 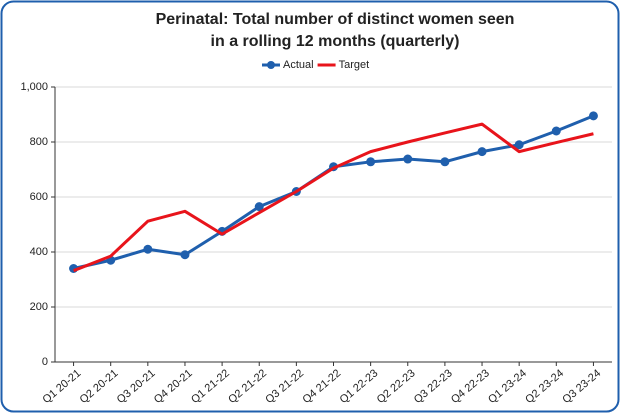 I want to click on y-tick-label: 400, so click(x=39, y=252).